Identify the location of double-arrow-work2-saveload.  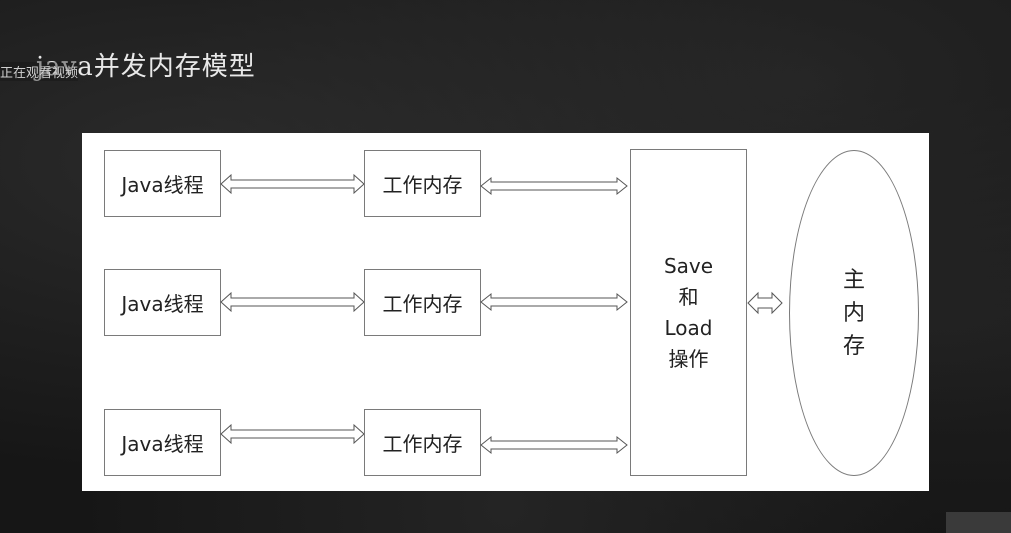
(554, 302).